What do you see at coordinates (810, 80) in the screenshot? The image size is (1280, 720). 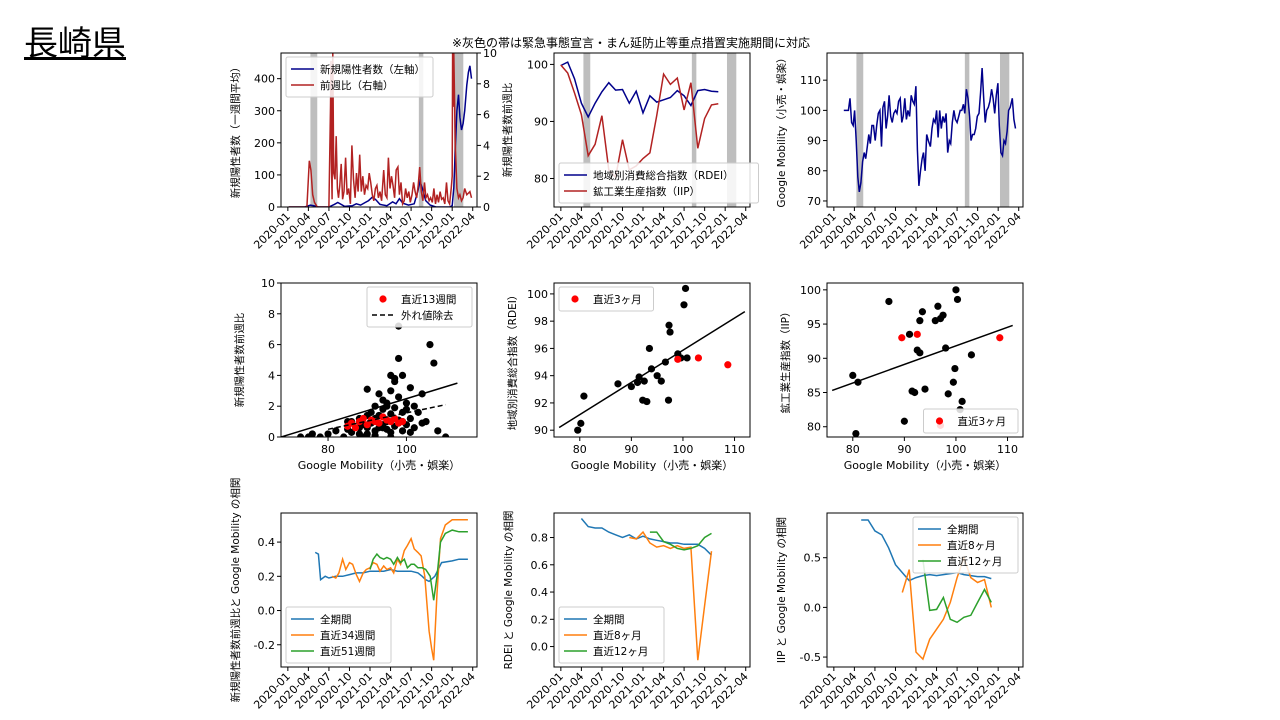 I see `y-tick-label: 110` at bounding box center [810, 80].